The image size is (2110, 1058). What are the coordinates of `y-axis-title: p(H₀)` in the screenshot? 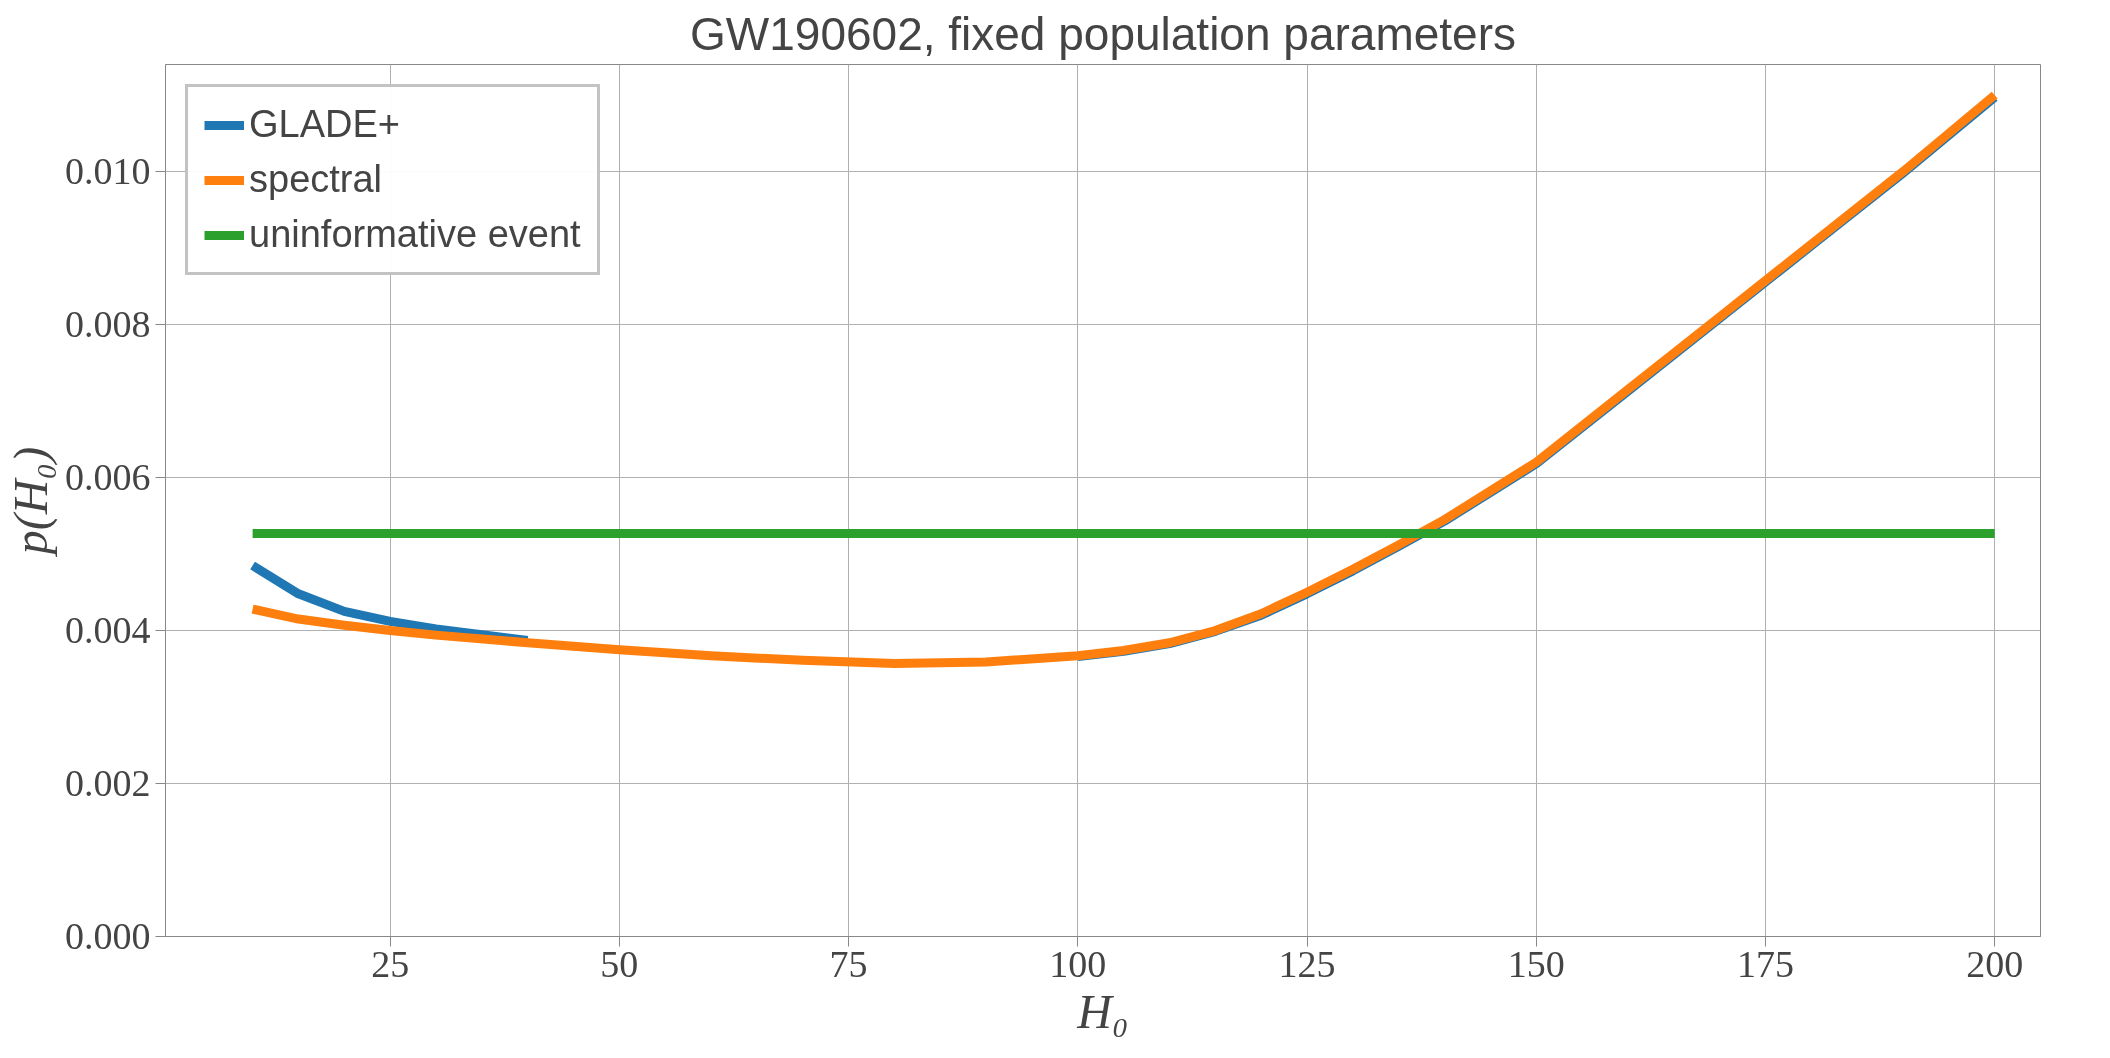 It's located at (31, 502).